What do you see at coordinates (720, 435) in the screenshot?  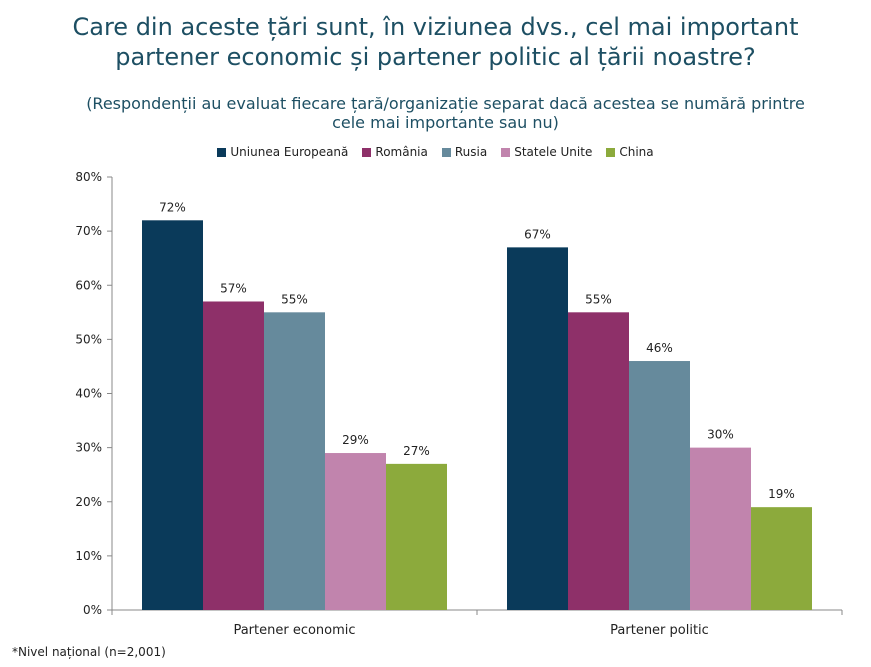 I see `data-label: 30%` at bounding box center [720, 435].